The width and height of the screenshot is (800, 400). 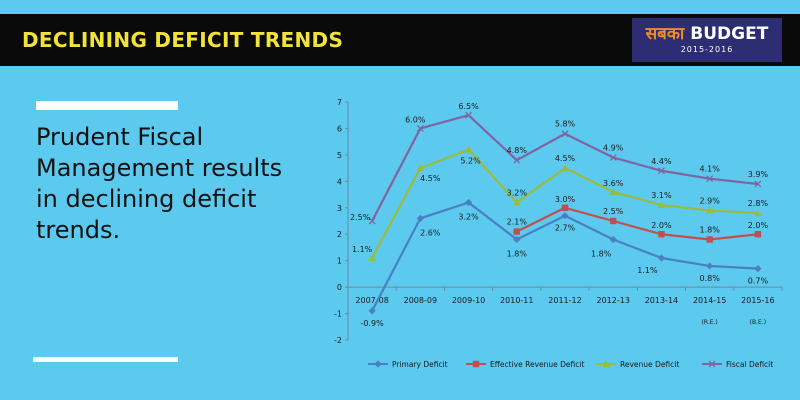 What do you see at coordinates (665, 34) in the screenshot?
I see `logo-hindi-text: सबका` at bounding box center [665, 34].